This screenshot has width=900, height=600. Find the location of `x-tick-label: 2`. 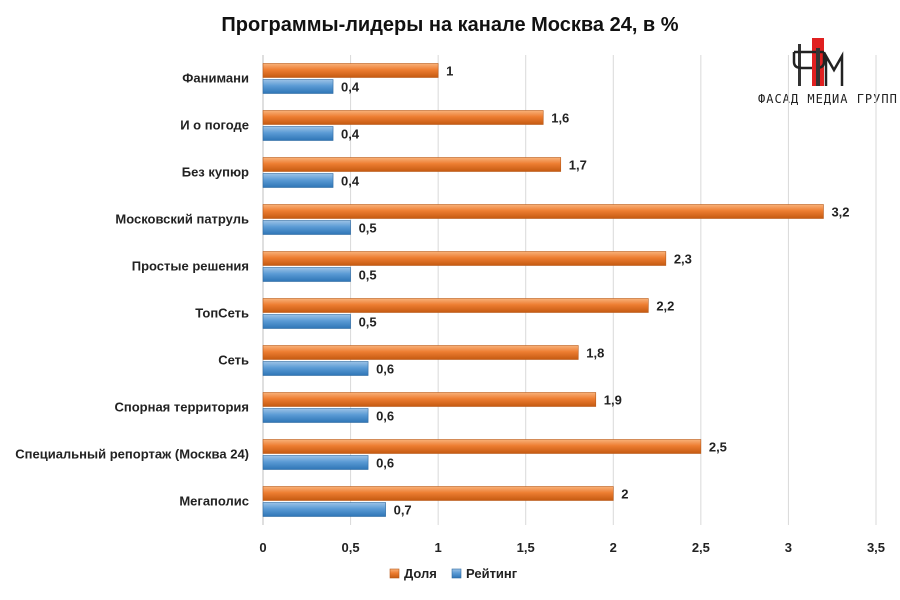

x-tick-label: 2 is located at coordinates (613, 547).